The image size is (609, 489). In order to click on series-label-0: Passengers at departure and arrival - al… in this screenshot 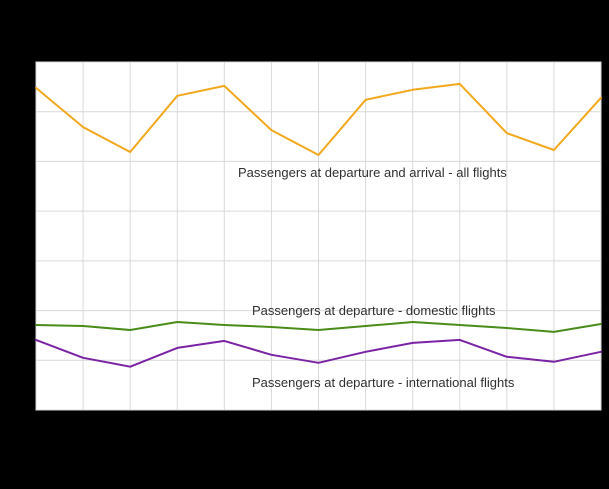, I will do `click(372, 172)`.